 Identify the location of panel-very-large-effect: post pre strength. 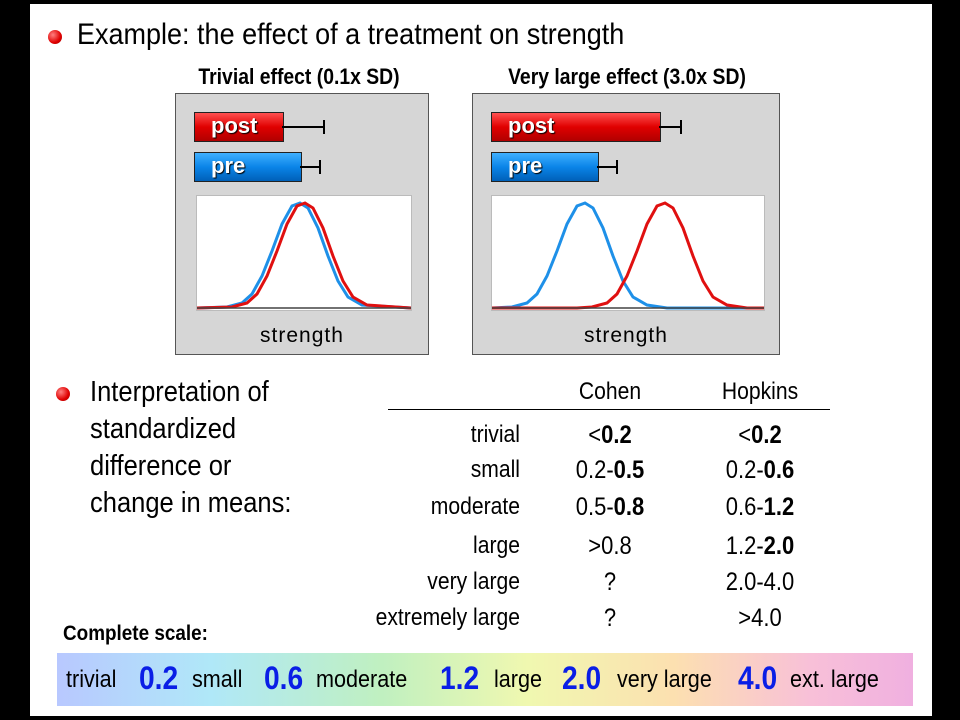
(626, 224).